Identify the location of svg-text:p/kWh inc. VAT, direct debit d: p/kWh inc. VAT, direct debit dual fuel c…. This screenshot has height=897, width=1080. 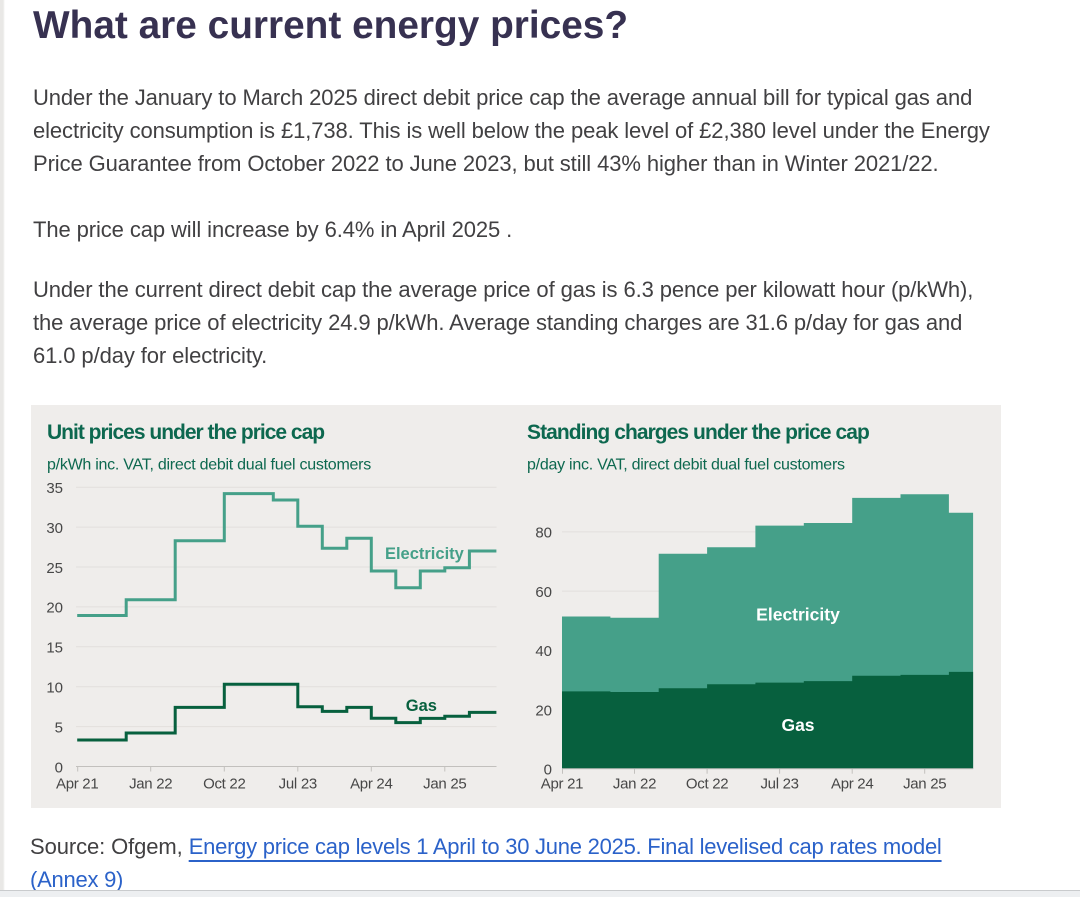
(209, 465).